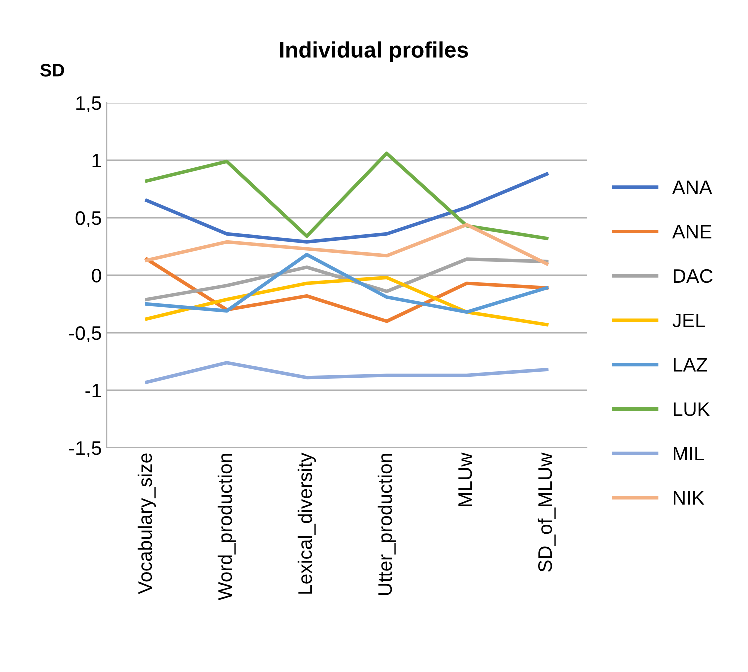 The image size is (748, 672). Describe the element at coordinates (147, 524) in the screenshot. I see `x-tick-label: Vocabulary_size` at that location.